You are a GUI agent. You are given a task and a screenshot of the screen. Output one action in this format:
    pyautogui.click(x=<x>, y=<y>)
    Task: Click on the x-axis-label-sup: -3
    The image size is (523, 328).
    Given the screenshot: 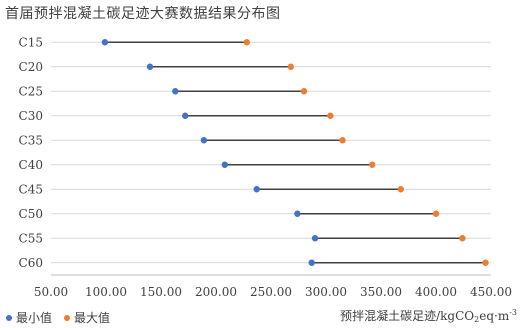 What is the action you would take?
    pyautogui.click(x=513, y=312)
    